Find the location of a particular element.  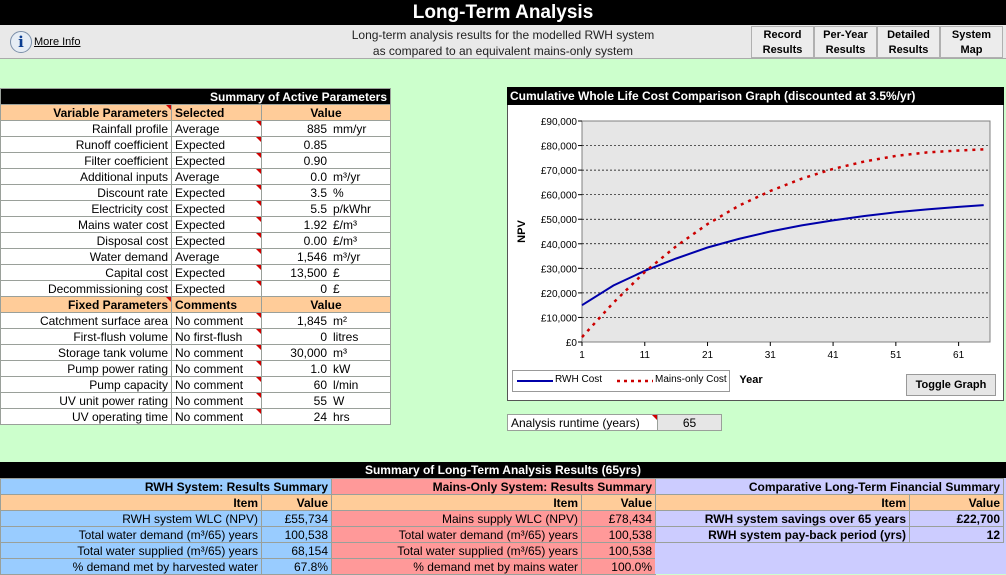

parameter-selection: No first-flush is located at coordinates (216, 336).